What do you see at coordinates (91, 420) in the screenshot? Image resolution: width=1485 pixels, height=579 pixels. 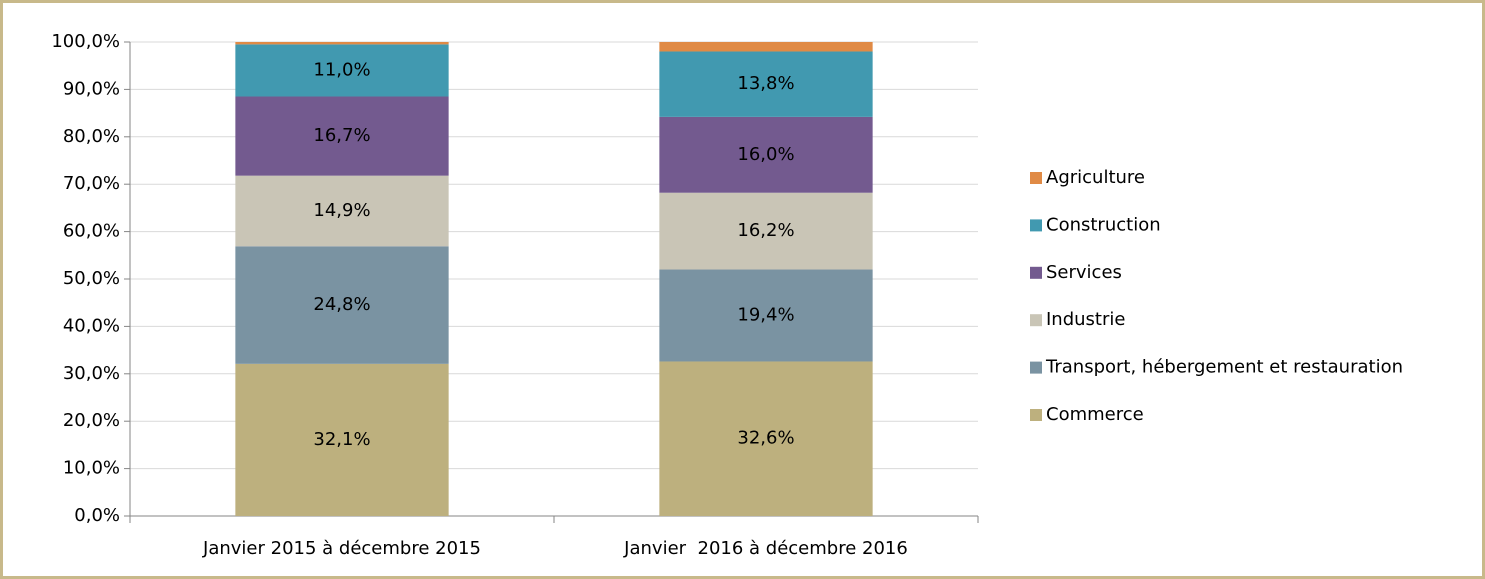 I see `y-tick-label: 20,0%` at bounding box center [91, 420].